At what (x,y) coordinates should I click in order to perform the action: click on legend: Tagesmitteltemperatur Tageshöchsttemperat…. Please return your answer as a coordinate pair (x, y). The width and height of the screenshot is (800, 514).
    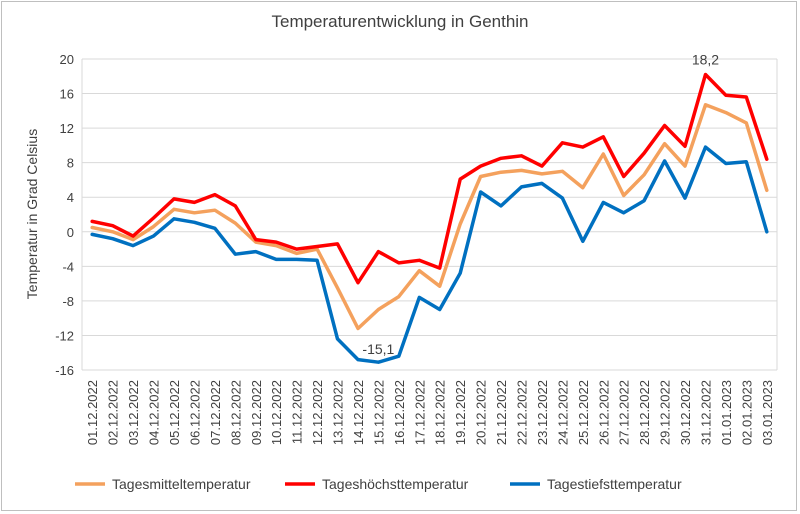
    Looking at the image, I should click on (378, 484).